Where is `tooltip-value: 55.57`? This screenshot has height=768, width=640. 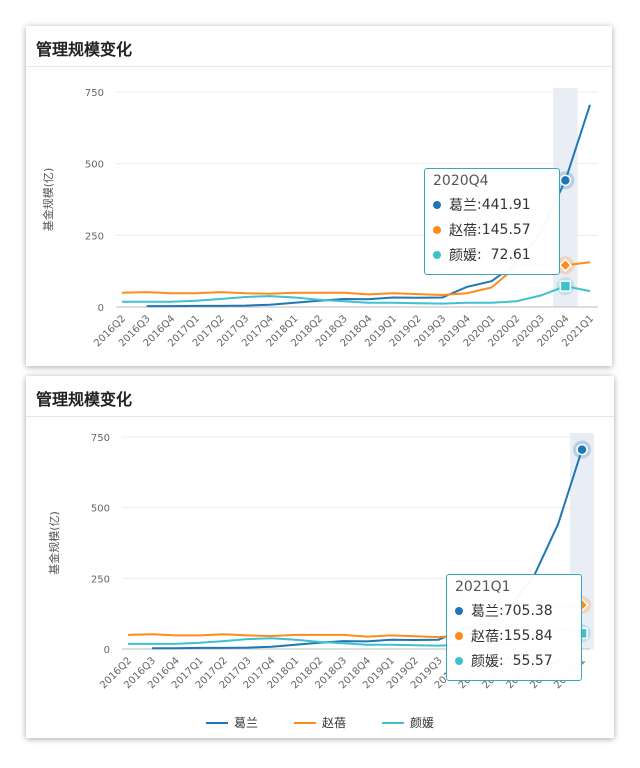
tooltip-value: 55.57 is located at coordinates (532, 661).